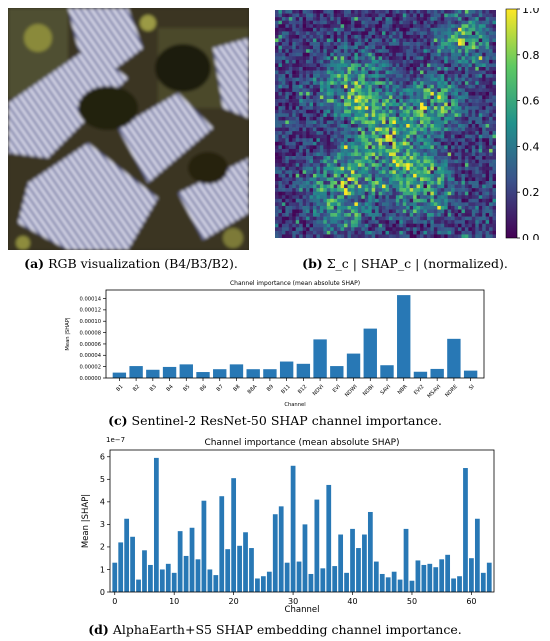 The image size is (550, 641). What do you see at coordinates (153, 373) in the screenshot?
I see `bar` at bounding box center [153, 373].